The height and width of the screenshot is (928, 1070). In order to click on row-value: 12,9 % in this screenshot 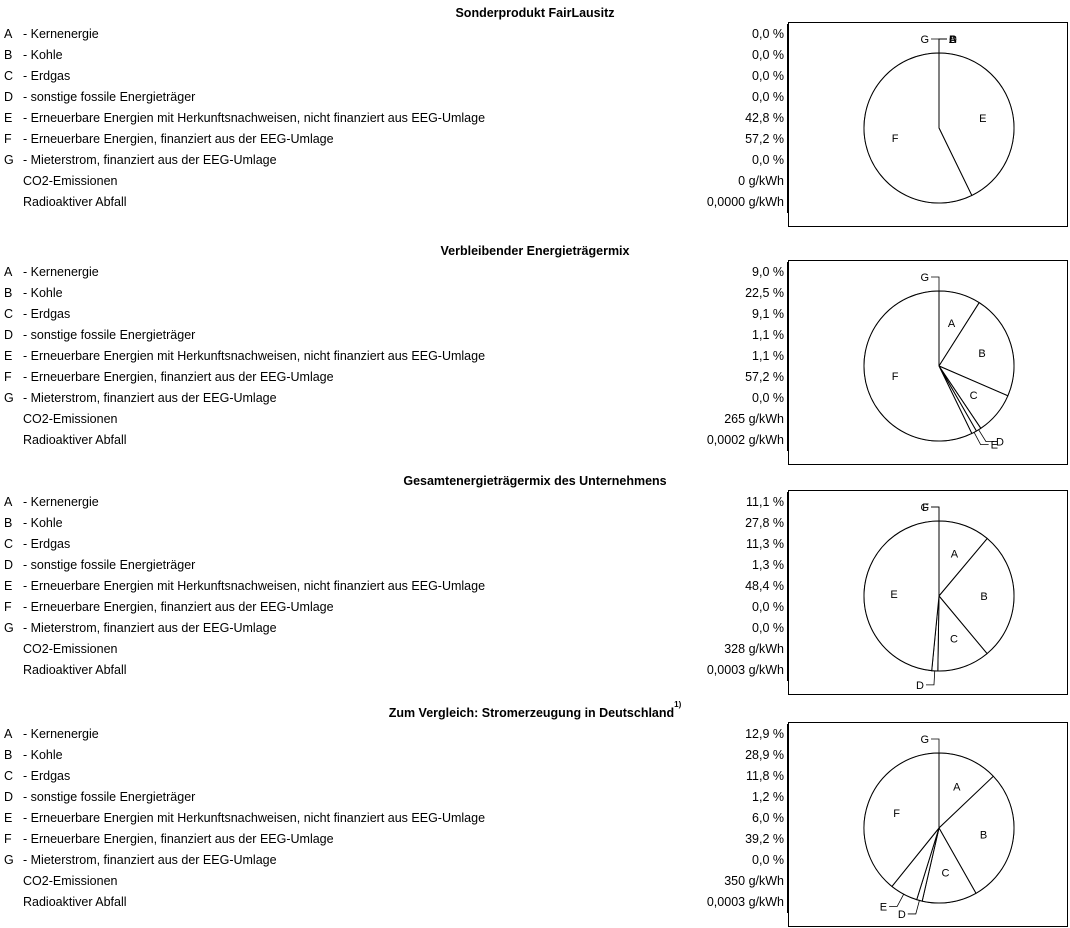, I will do `click(764, 734)`.